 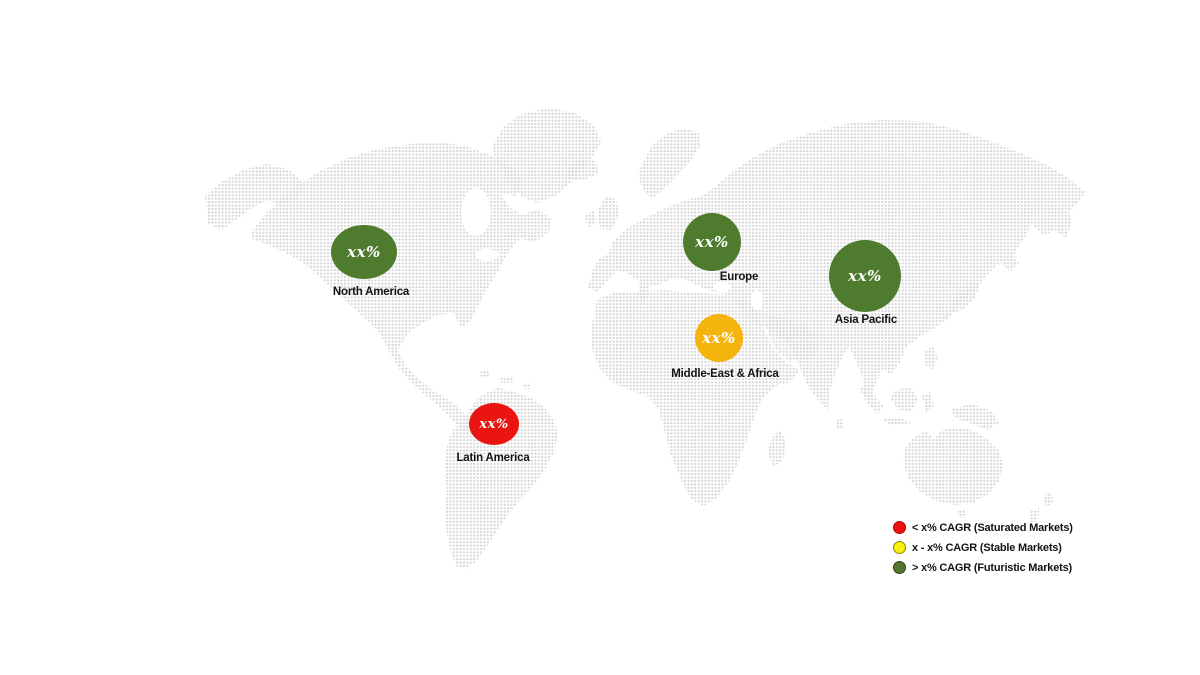 I want to click on bubble-middle-east-africa: xx%, so click(x=719, y=338).